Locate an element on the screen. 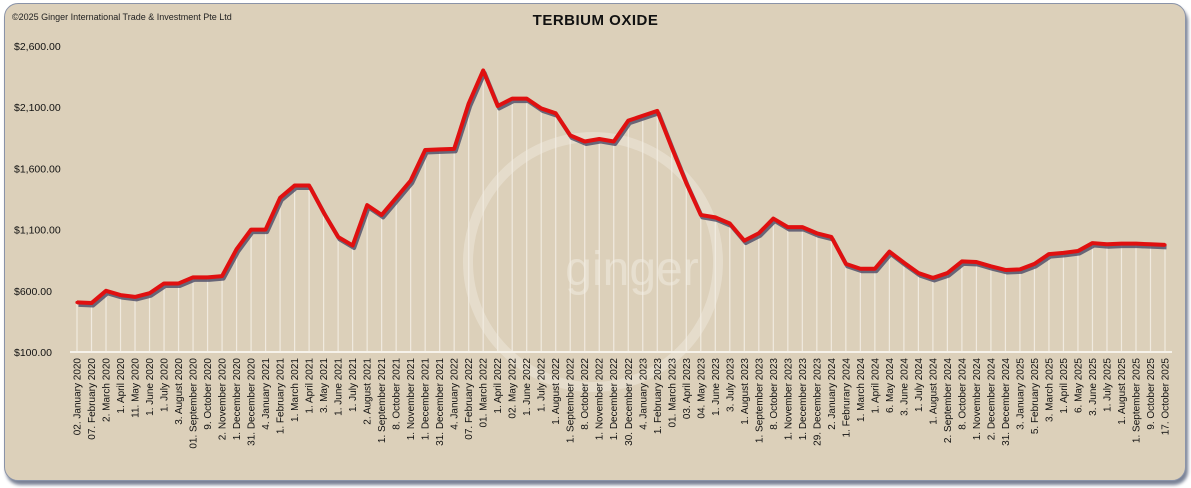  x-tick-label: 1. August 2023 is located at coordinates (745, 391).